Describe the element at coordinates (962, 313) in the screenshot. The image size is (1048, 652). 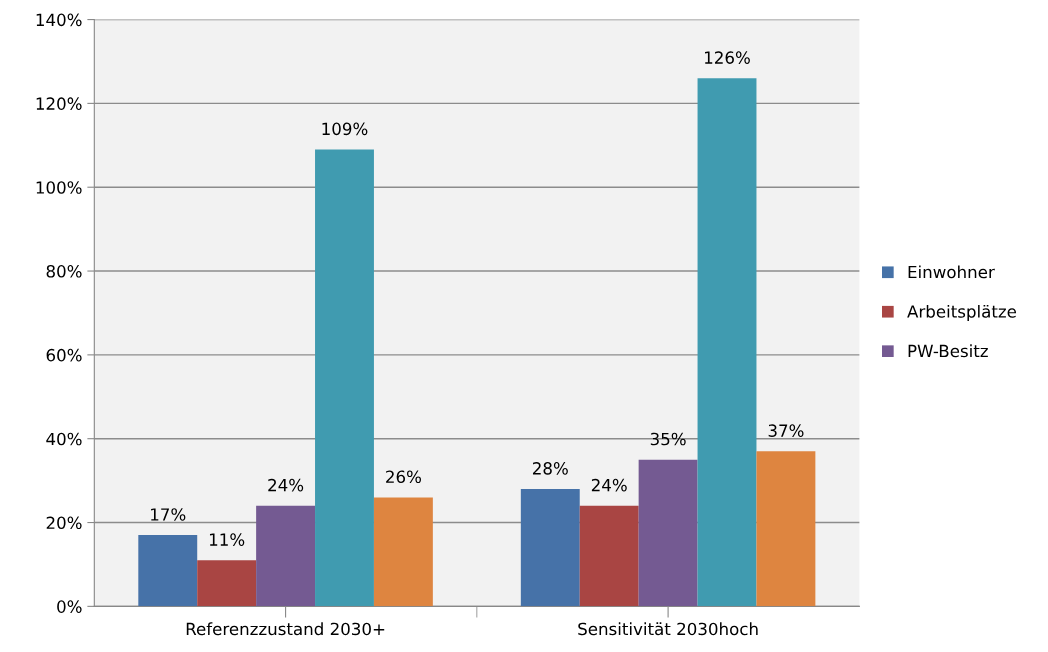
I see `legend-label: Arbeitsplätze` at that location.